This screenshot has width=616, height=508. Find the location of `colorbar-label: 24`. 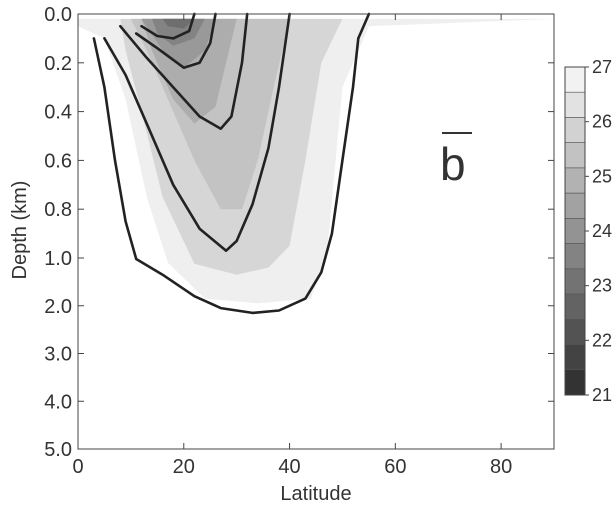

colorbar-label: 24 is located at coordinates (602, 231).